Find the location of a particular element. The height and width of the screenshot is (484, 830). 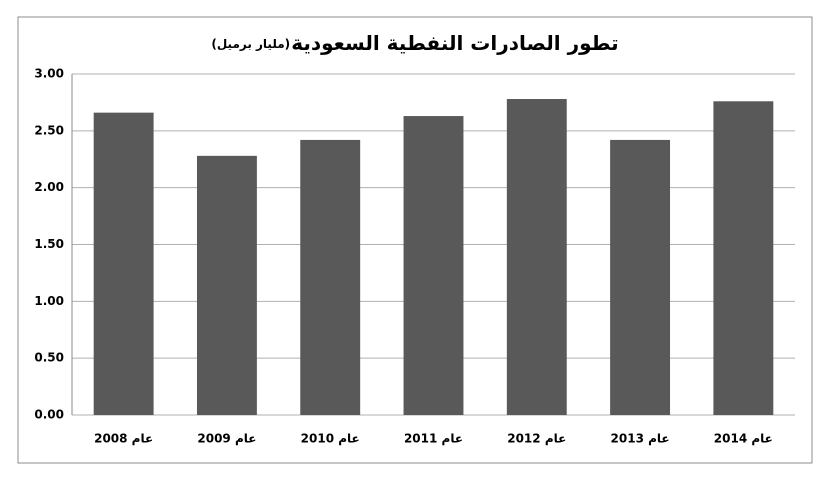

y-tick-label: 2.00 is located at coordinates (49, 187).